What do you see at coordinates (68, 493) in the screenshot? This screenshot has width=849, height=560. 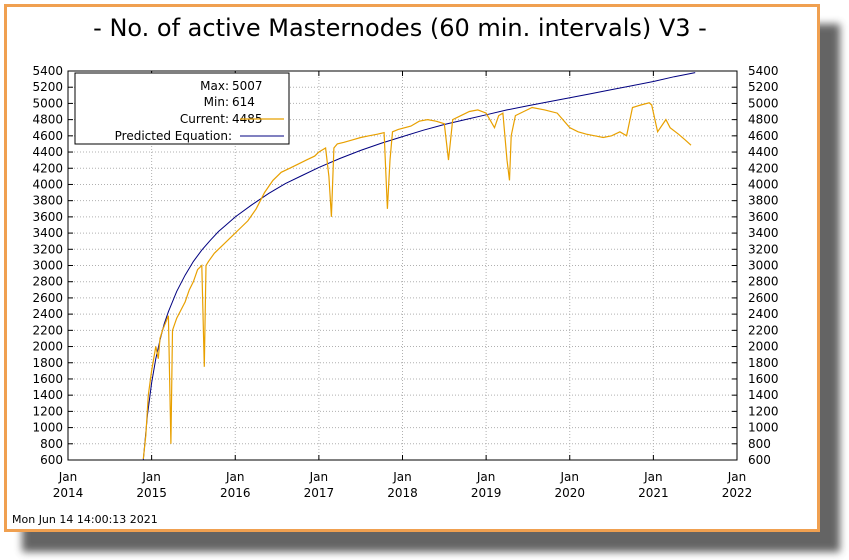 I see `x-tick-label-year: 2014` at bounding box center [68, 493].